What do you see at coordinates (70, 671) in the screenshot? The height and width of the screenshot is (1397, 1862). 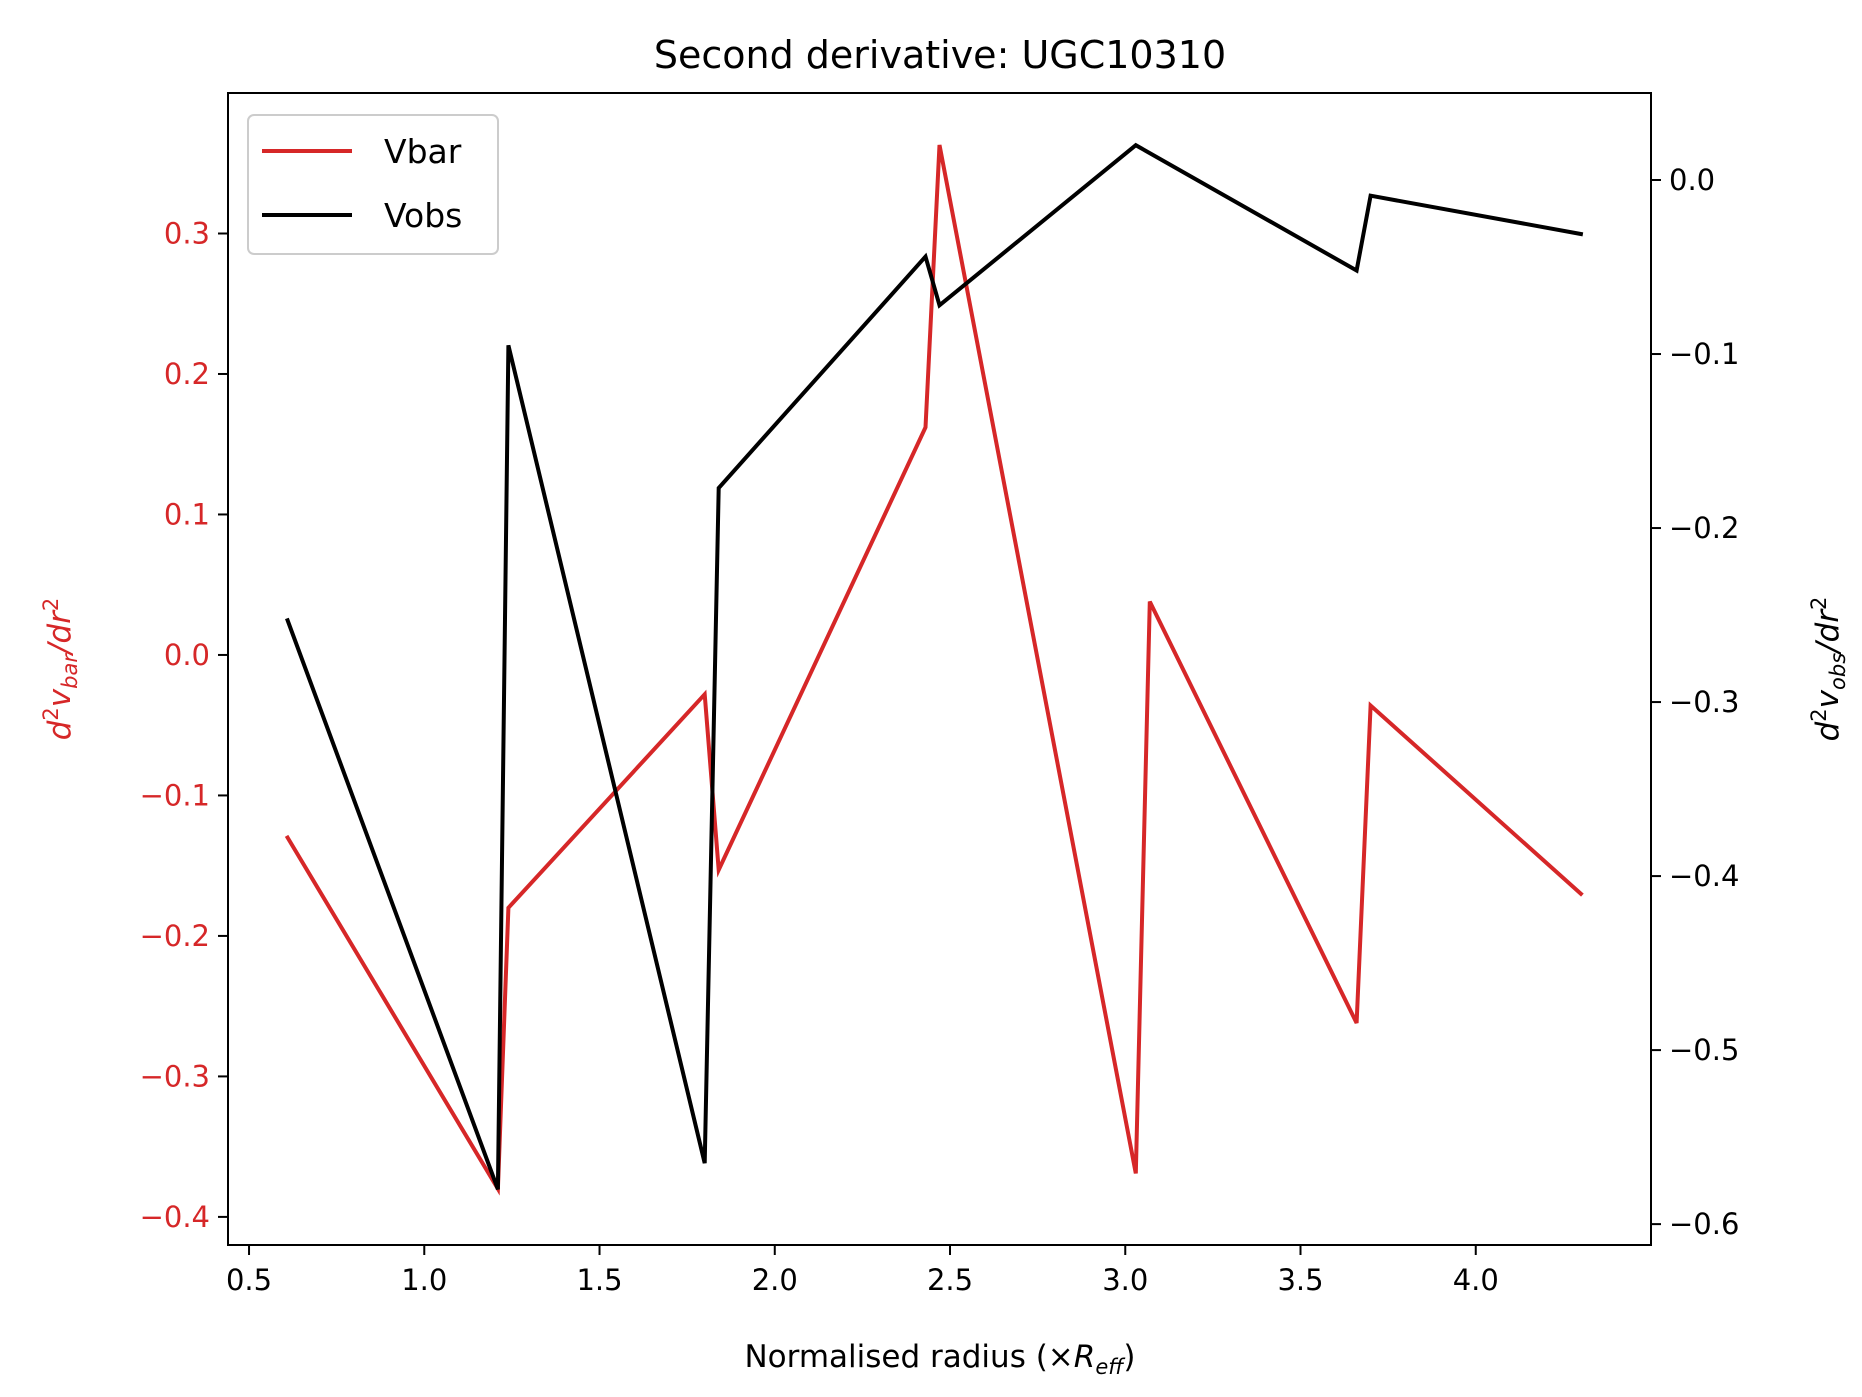 I see `left-y-title-sub: bar` at bounding box center [70, 671].